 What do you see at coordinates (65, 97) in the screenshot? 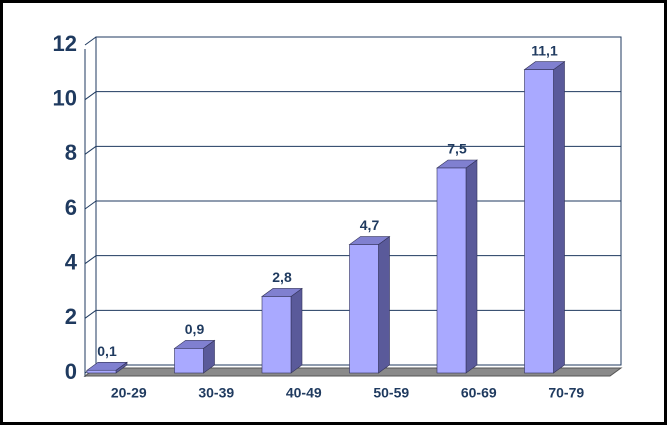
I see `y-tick-label: 10` at bounding box center [65, 97].